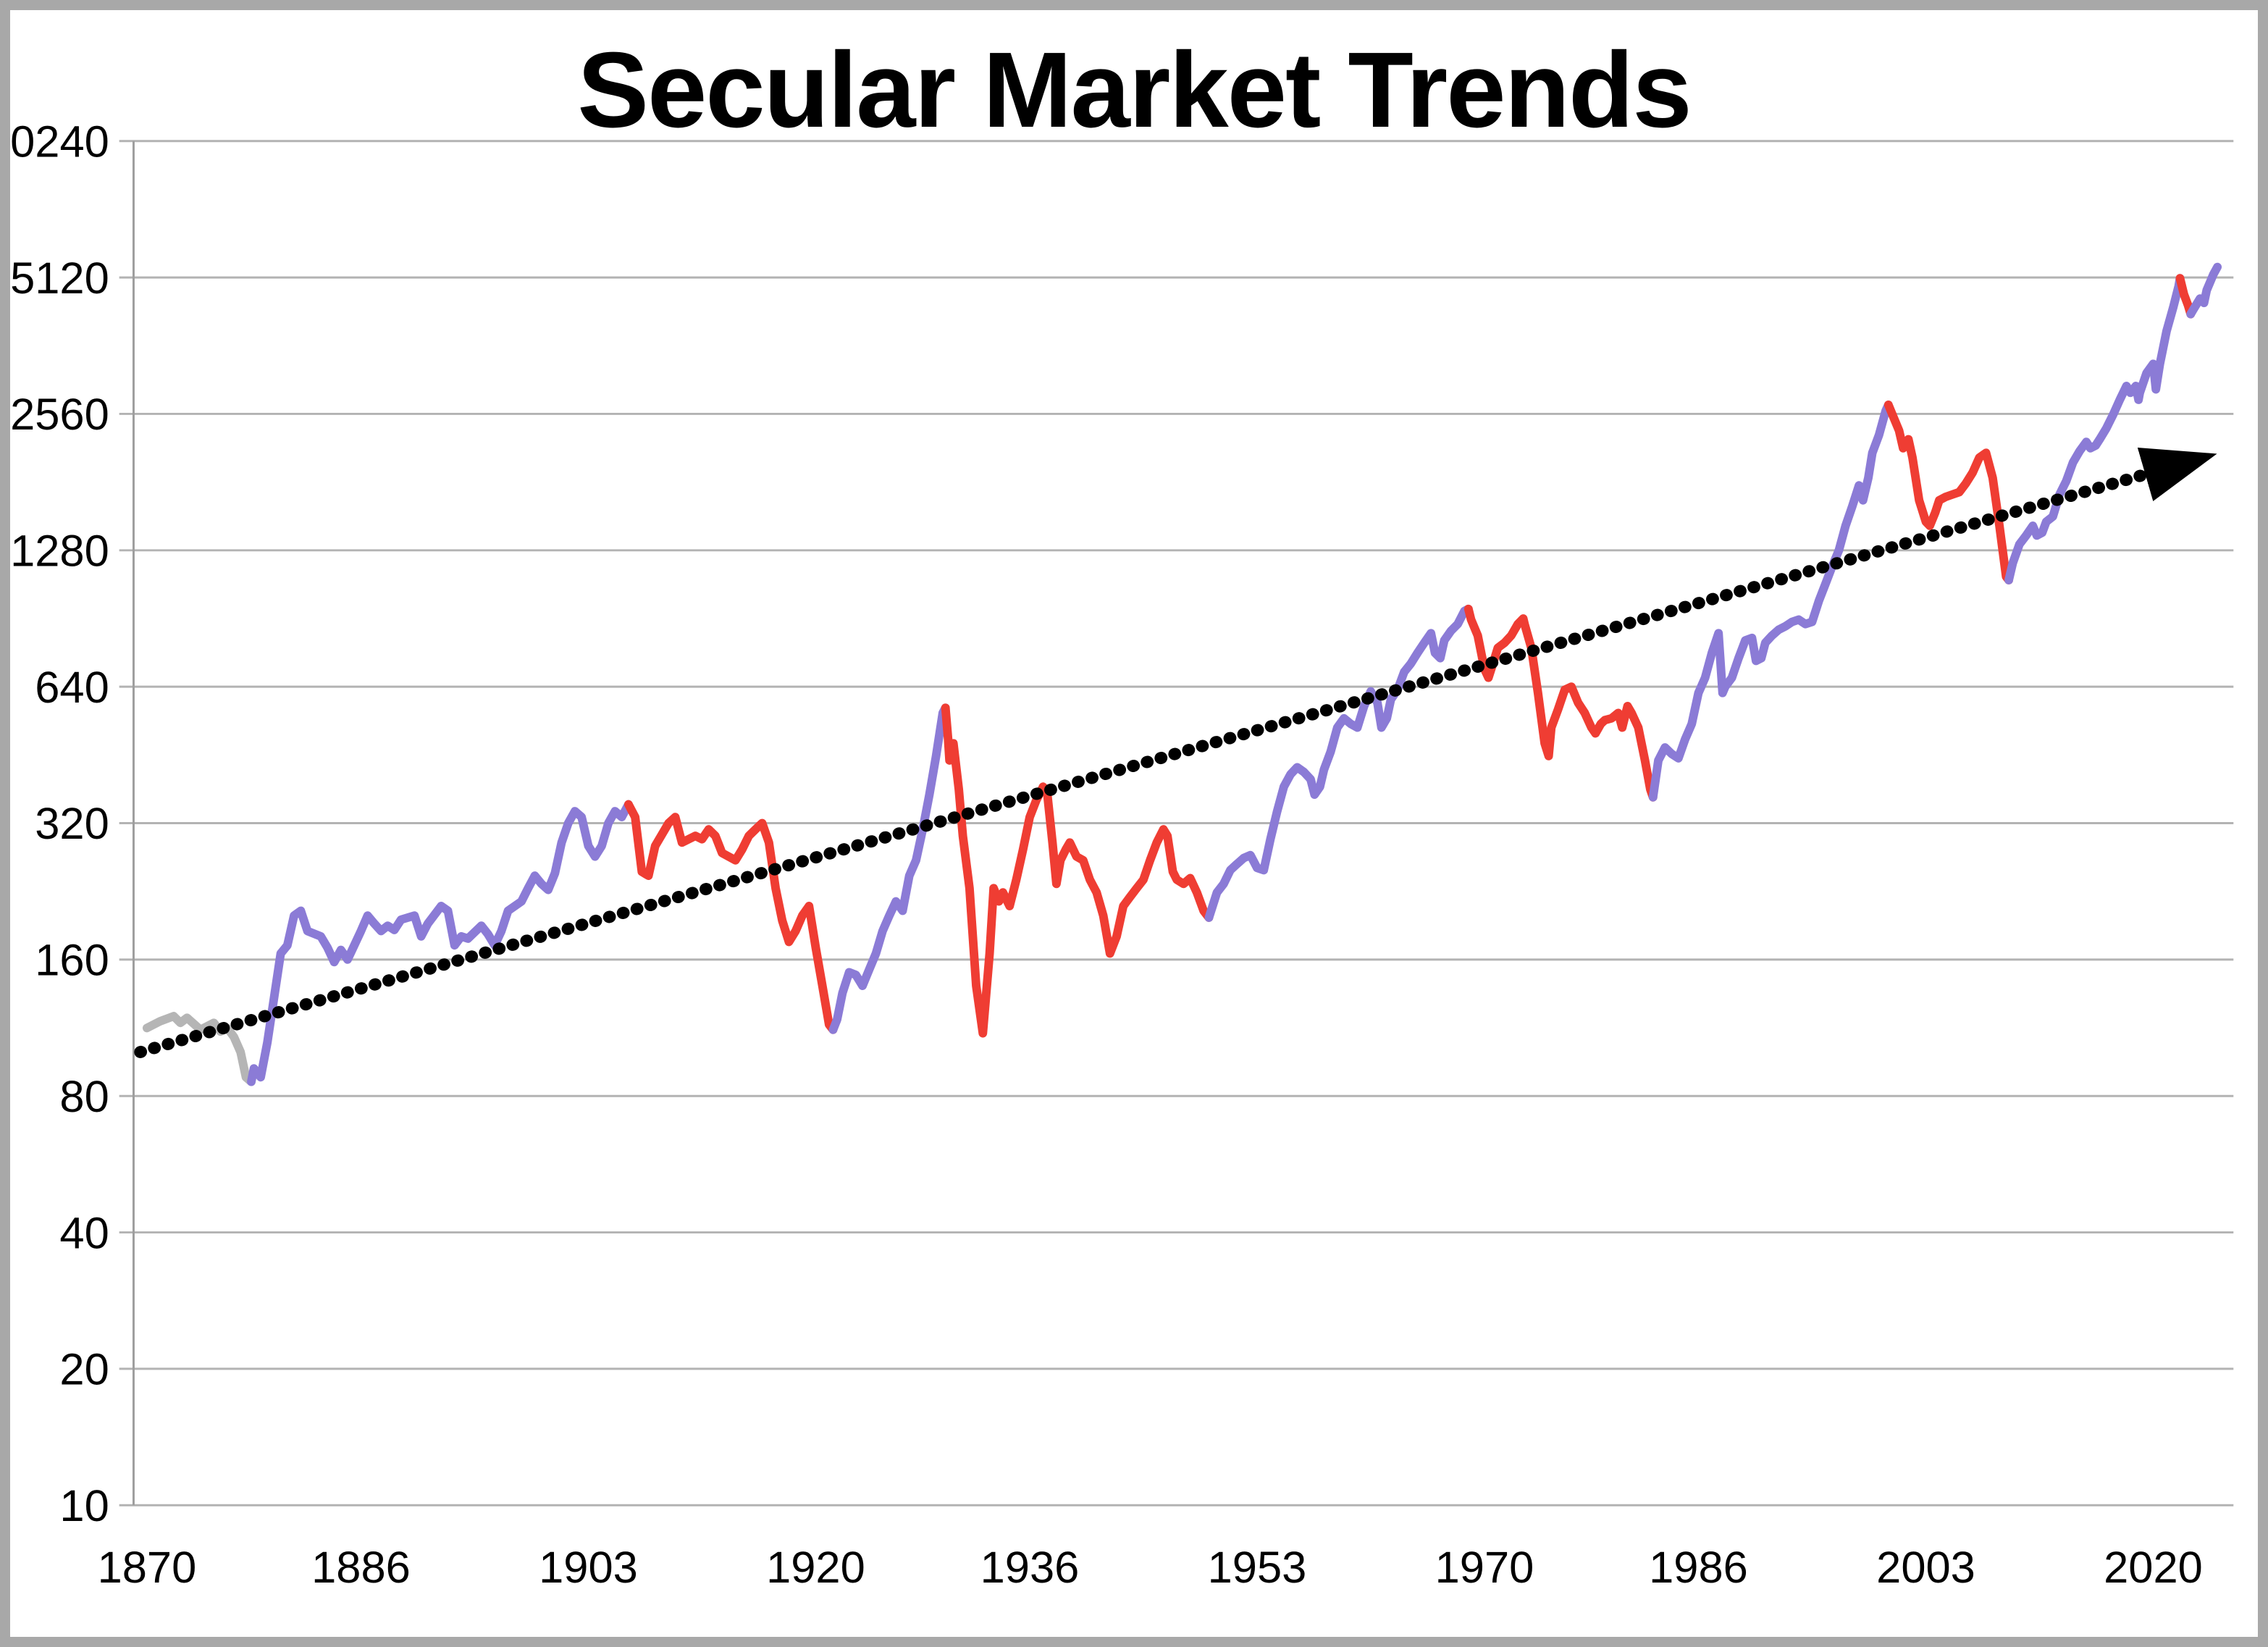 This screenshot has width=2268, height=1647. I want to click on y-tick-label: 2560, so click(60, 414).